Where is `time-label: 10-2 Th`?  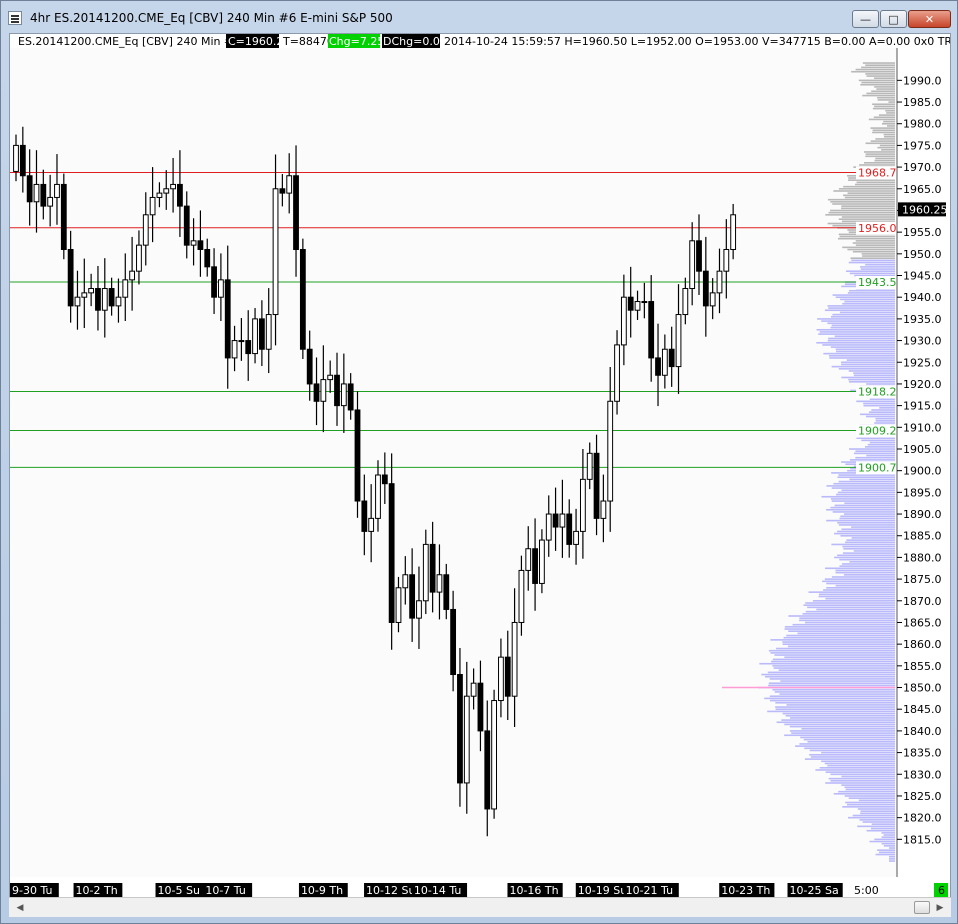 time-label: 10-2 Th is located at coordinates (97, 890).